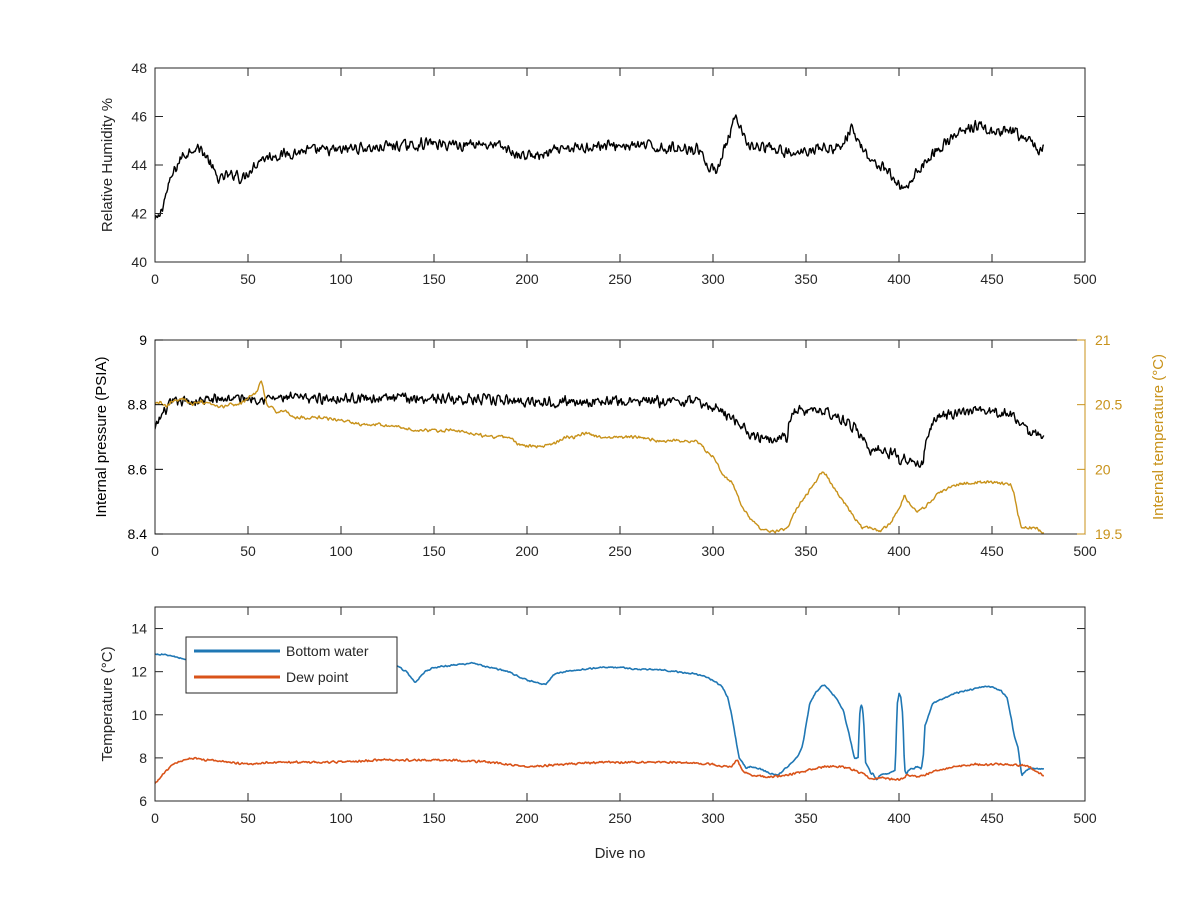  I want to click on dew_point-line, so click(599, 770).